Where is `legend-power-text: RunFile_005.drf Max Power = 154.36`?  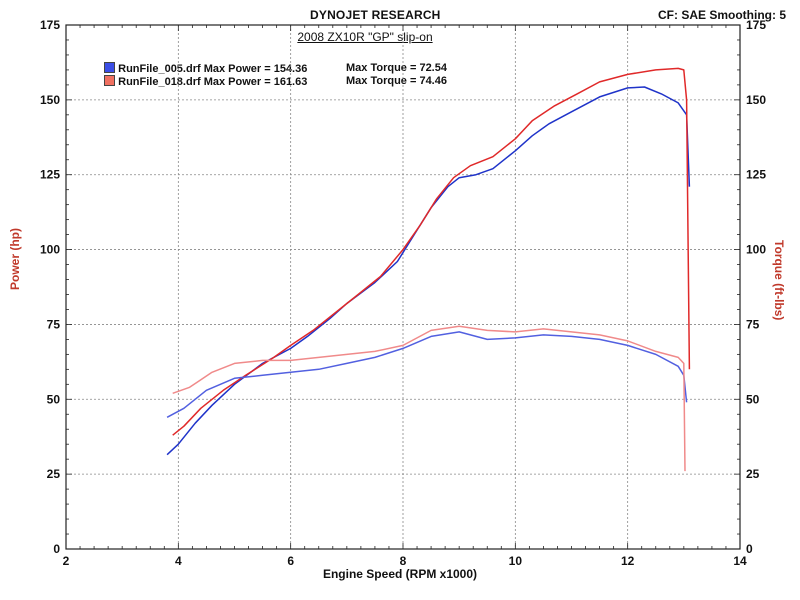 legend-power-text: RunFile_005.drf Max Power = 154.36 is located at coordinates (213, 69).